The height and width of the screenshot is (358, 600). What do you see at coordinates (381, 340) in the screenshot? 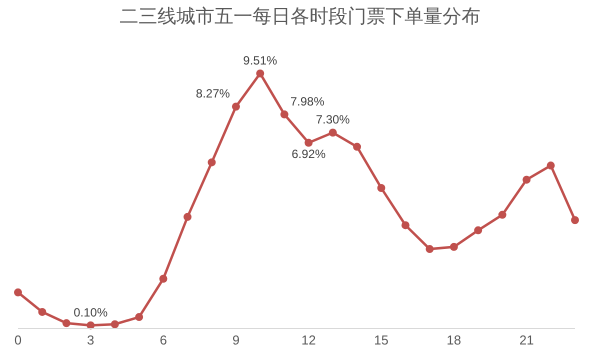
I see `x-tick-label: 15` at bounding box center [381, 340].